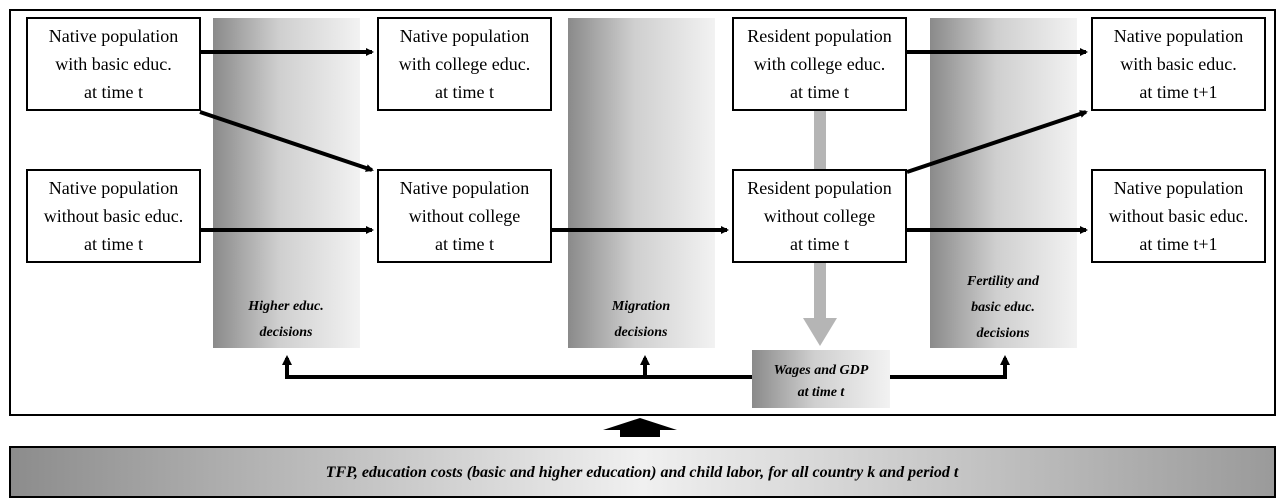 This screenshot has height=504, width=1284. I want to click on decision-label: basic educ., so click(1003, 307).